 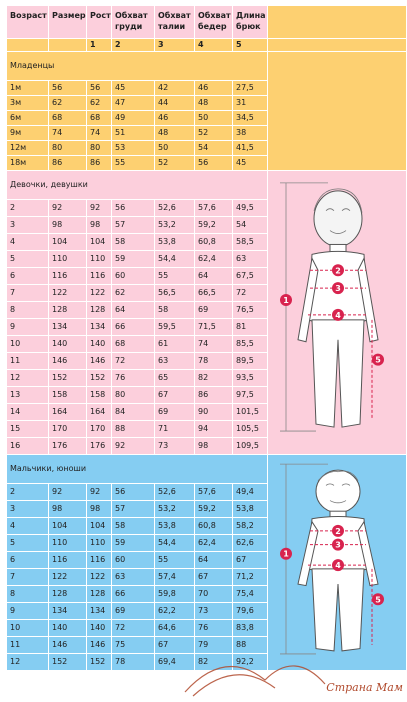 I want to click on table-cell: 67, so click(x=213, y=577).